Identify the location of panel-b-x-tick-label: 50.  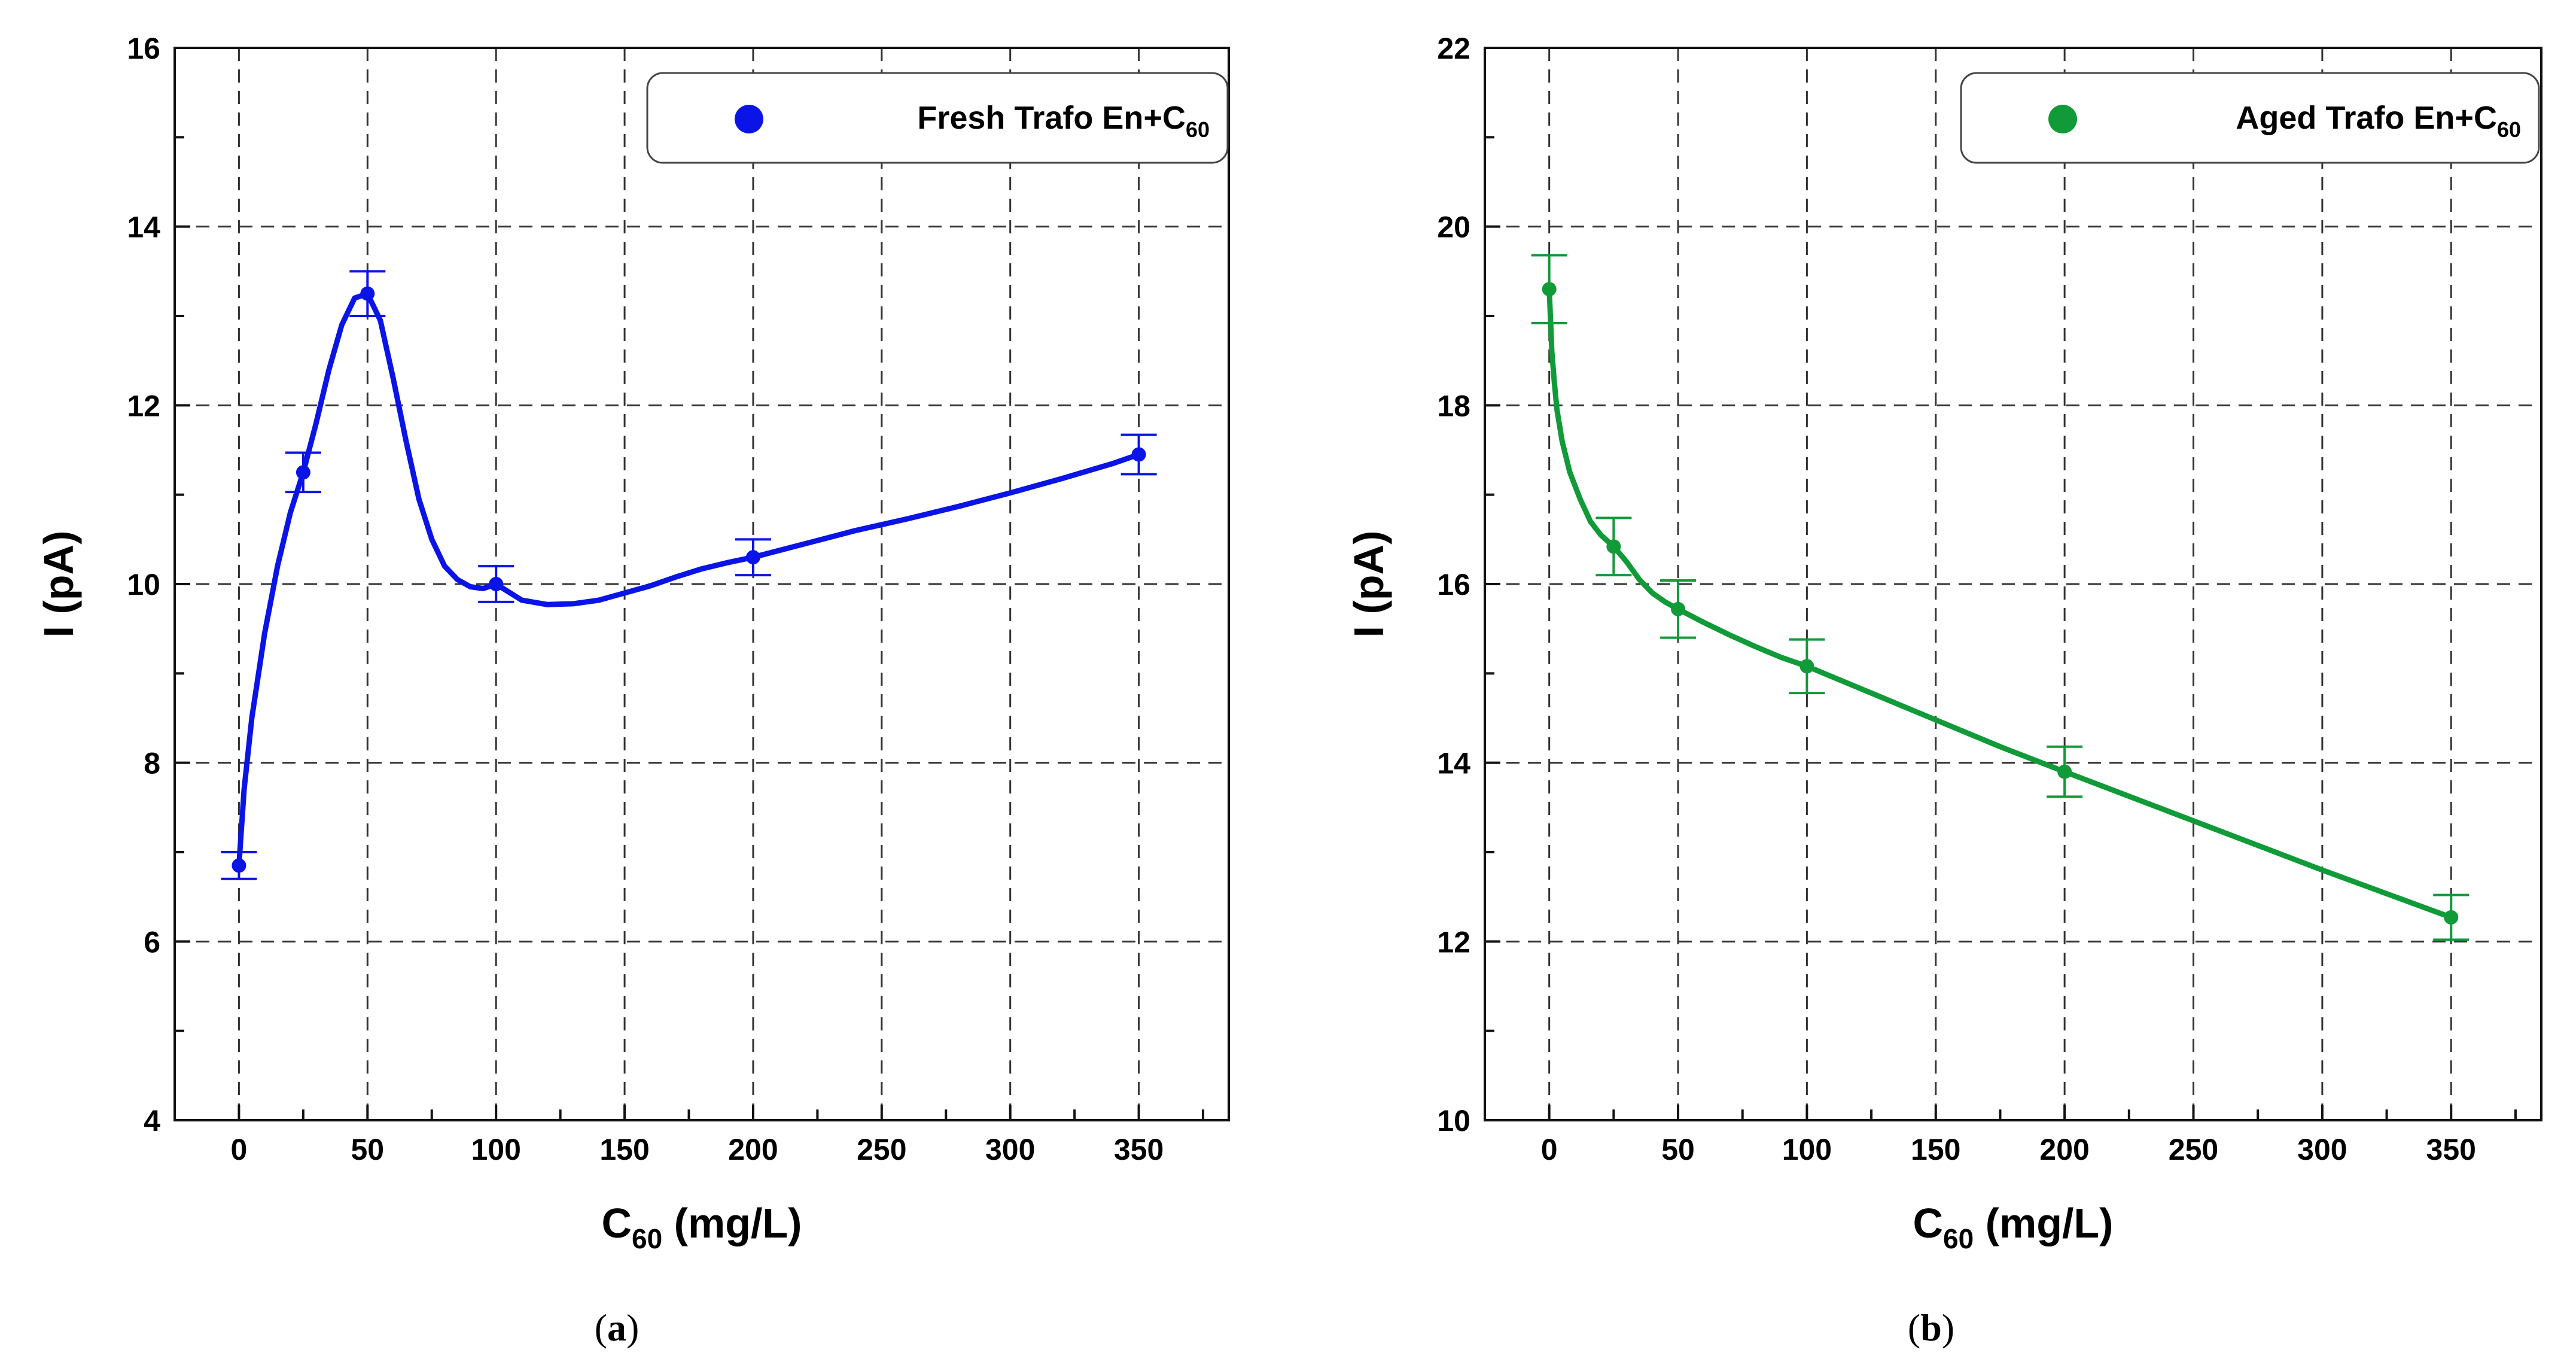
(1678, 1149).